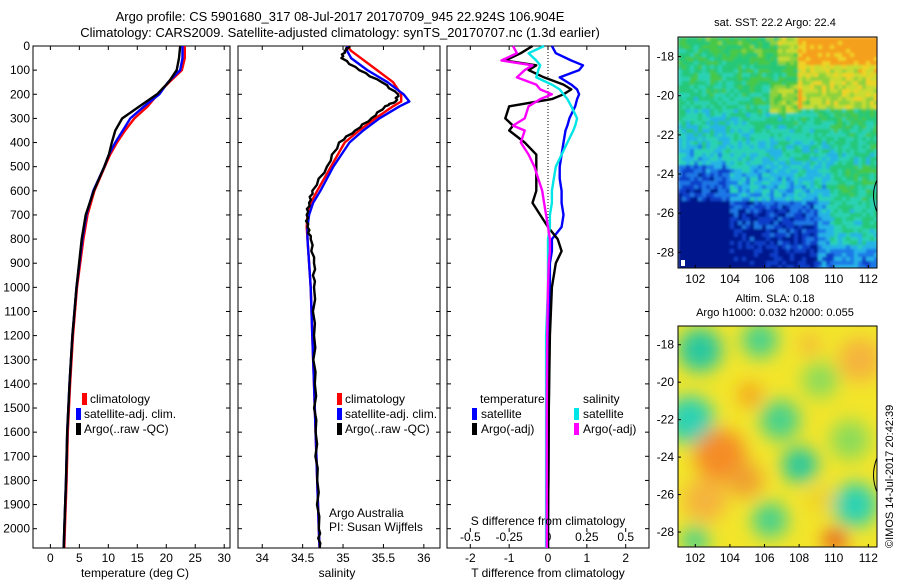 This screenshot has height=580, width=900. I want to click on temperature-series, so click(124, 297).